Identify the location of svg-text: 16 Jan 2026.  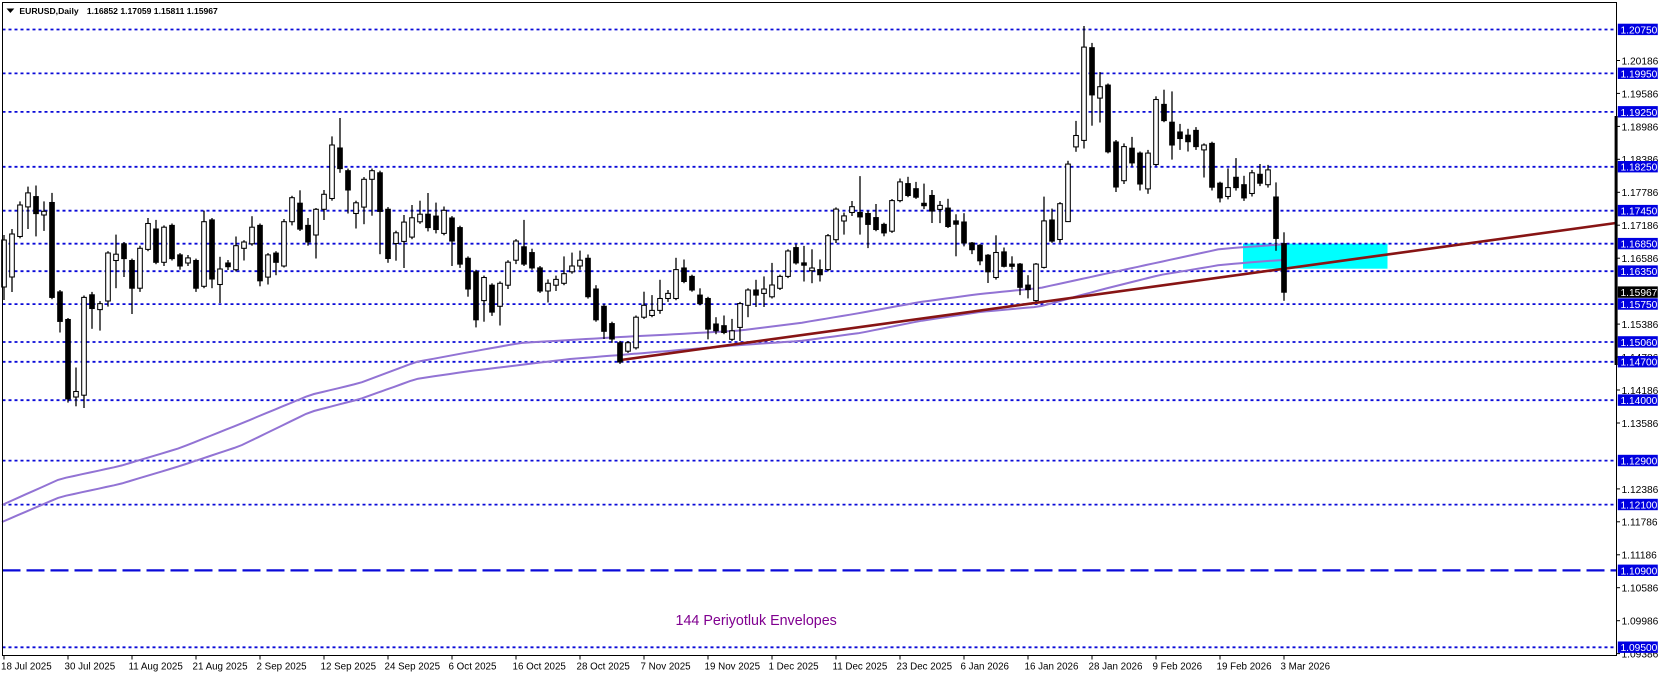
(1052, 667).